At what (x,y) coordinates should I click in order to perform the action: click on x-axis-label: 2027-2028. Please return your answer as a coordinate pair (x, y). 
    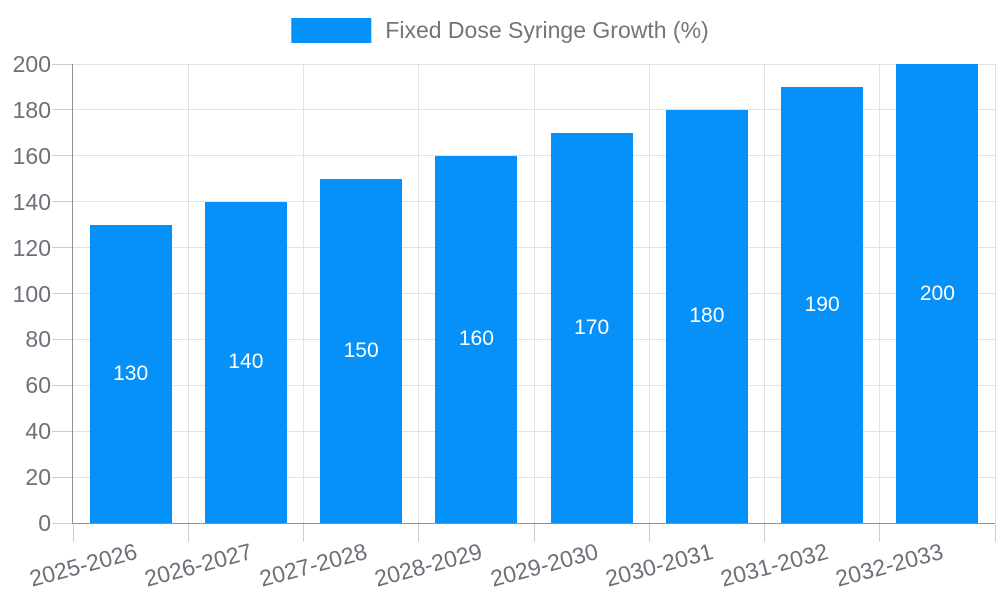
    Looking at the image, I should click on (313, 565).